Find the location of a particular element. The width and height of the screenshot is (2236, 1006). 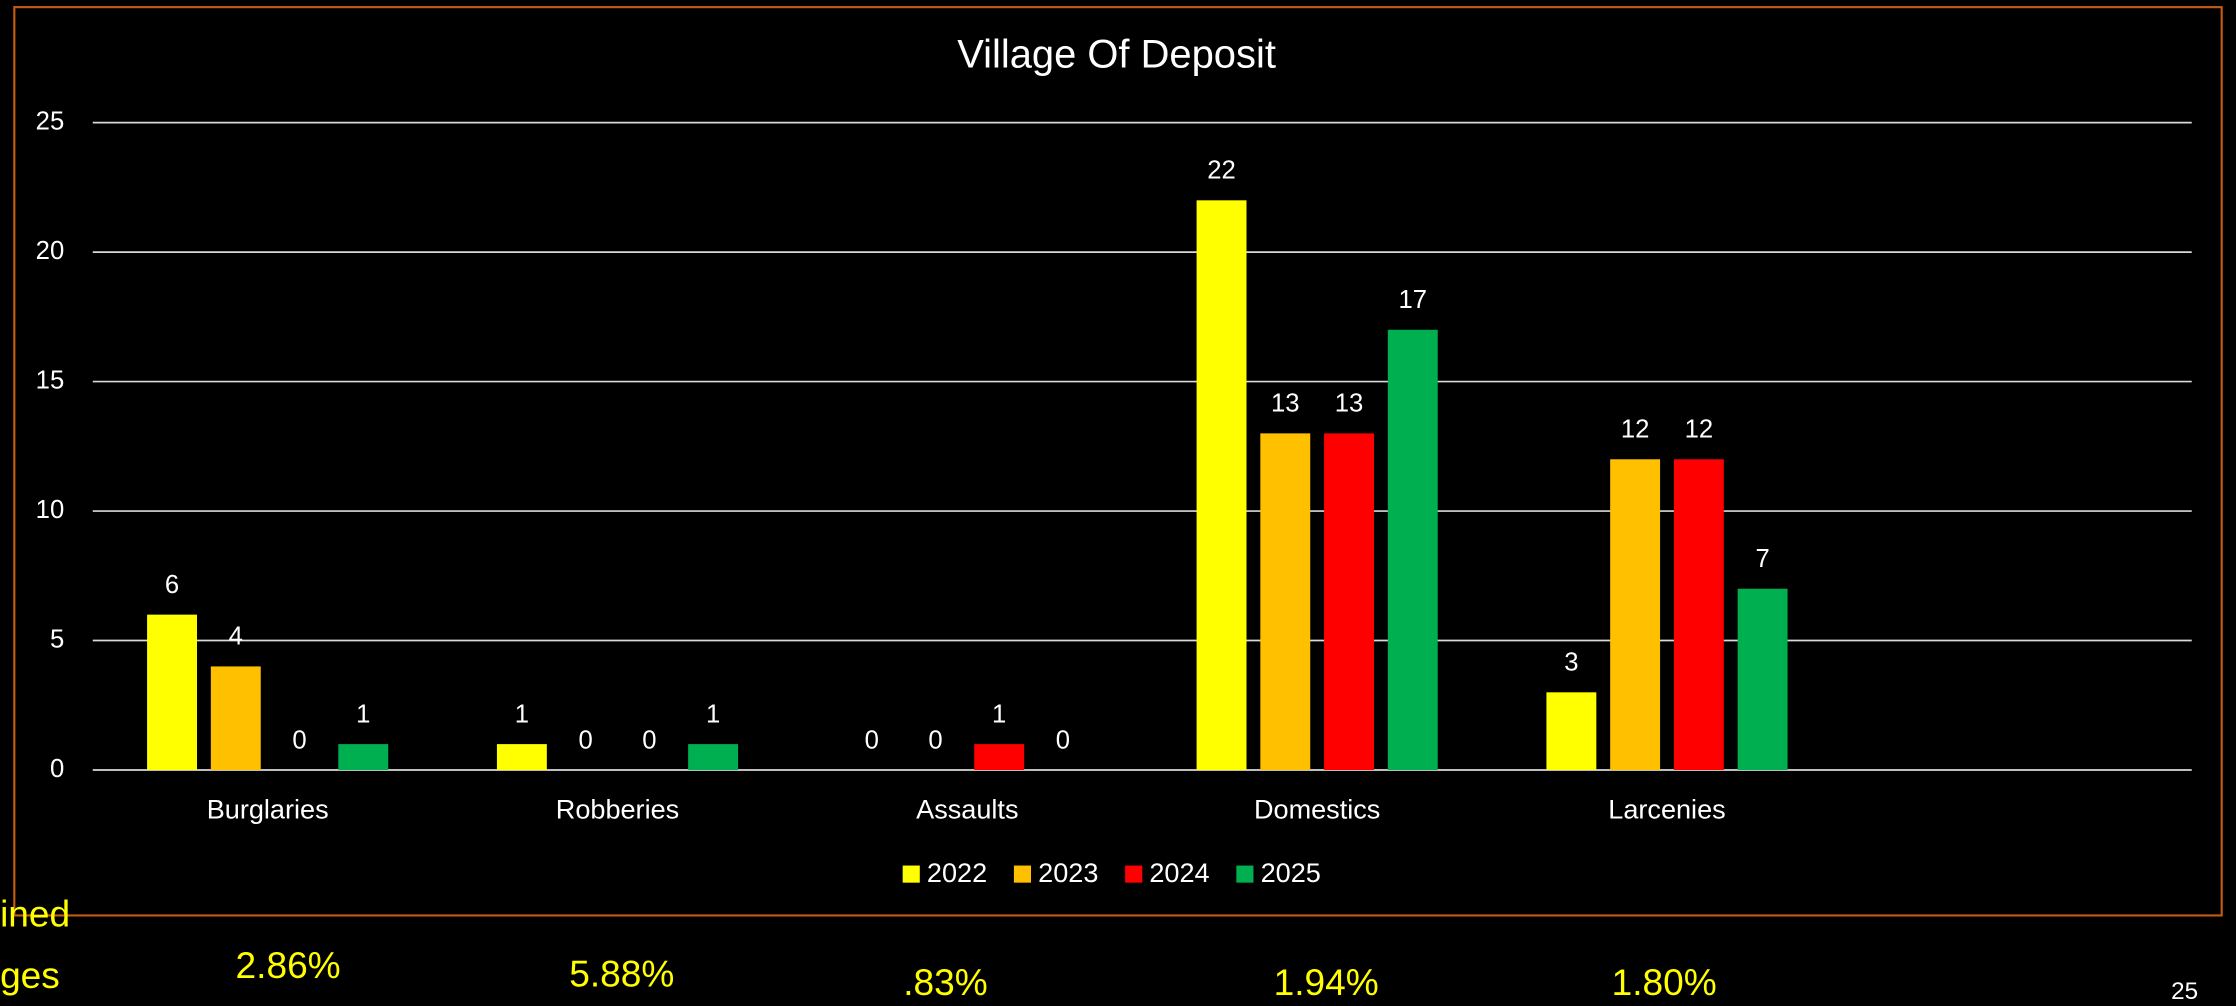

data-label: 22 is located at coordinates (1221, 171).